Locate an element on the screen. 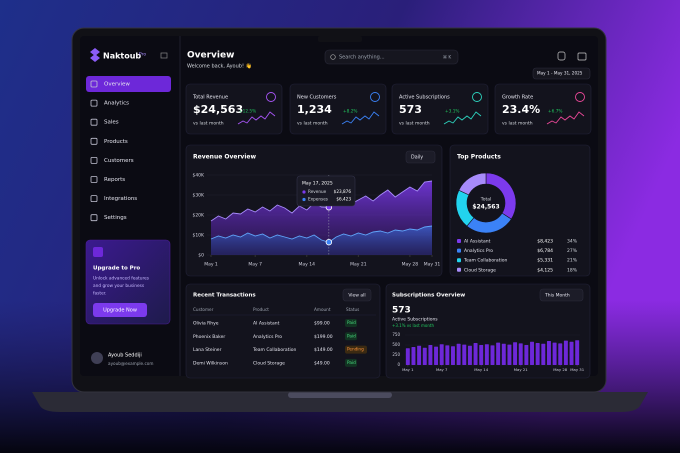 This screenshot has height=453, width=680. chart-title: Top Products is located at coordinates (479, 157).